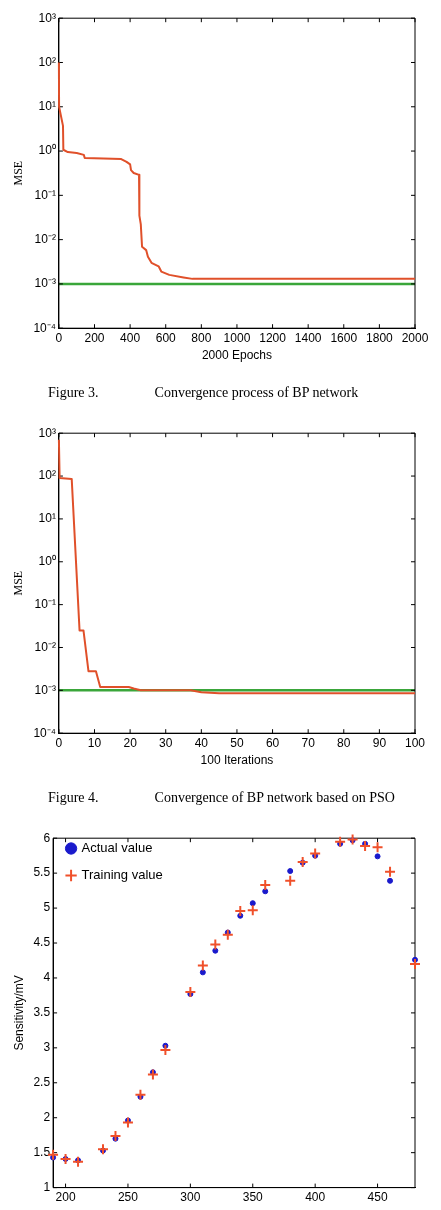  Describe the element at coordinates (203, 393) in the screenshot. I see `caption: Figure 3. Convergence process of BP network` at that location.